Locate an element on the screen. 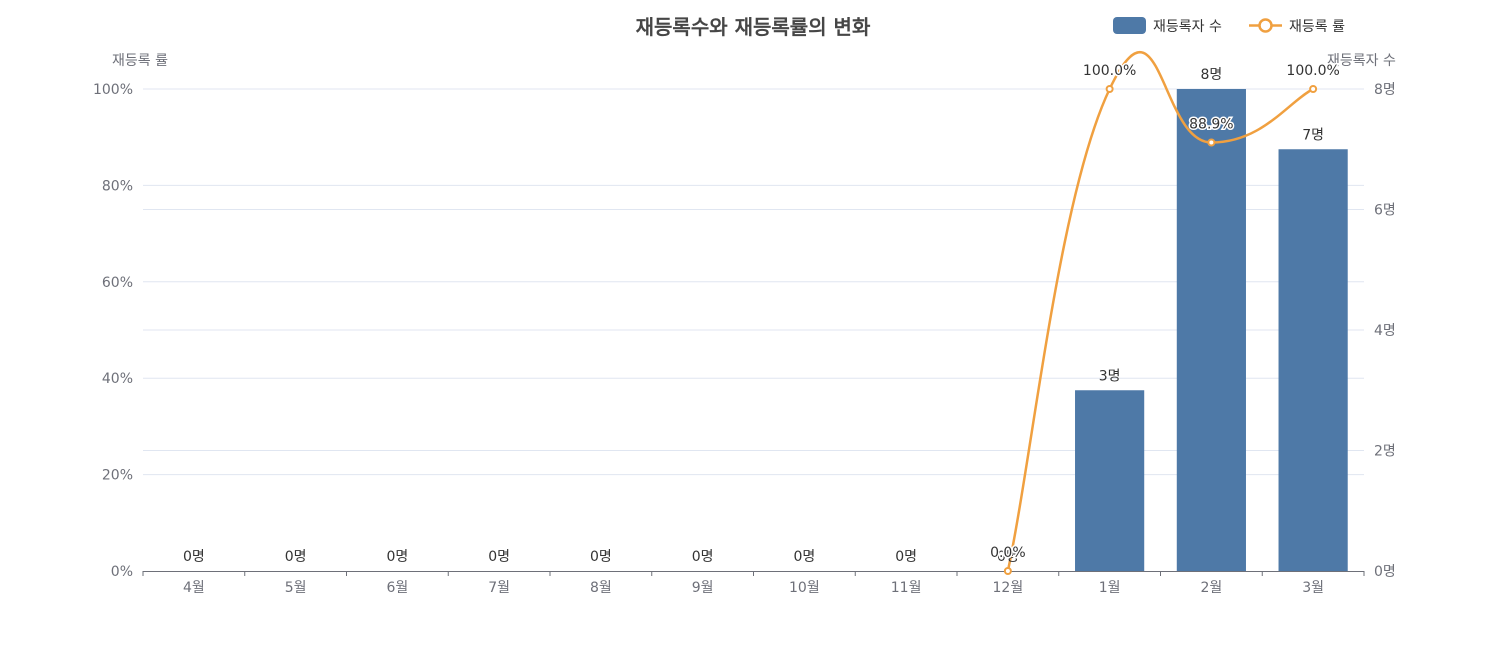  x-tick-label: 12월 is located at coordinates (1008, 588).